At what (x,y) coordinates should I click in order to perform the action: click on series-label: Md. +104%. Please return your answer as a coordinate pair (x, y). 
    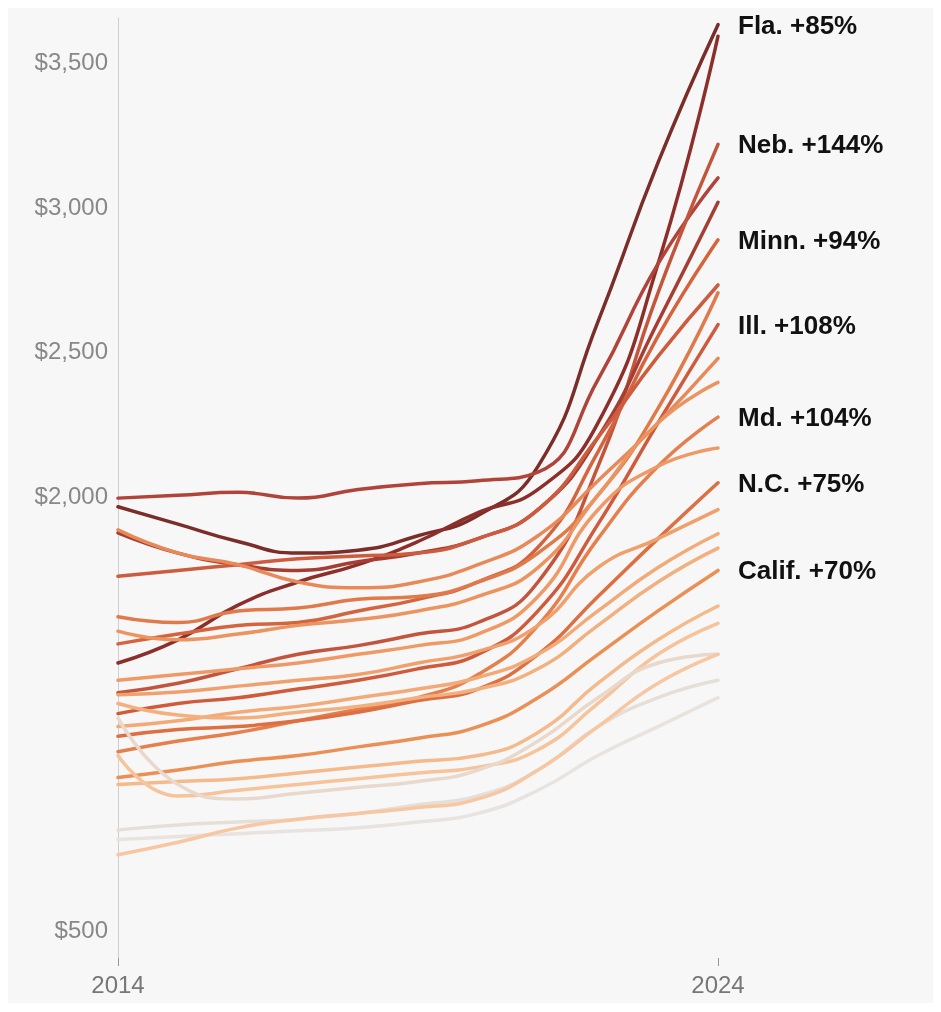
    Looking at the image, I should click on (805, 417).